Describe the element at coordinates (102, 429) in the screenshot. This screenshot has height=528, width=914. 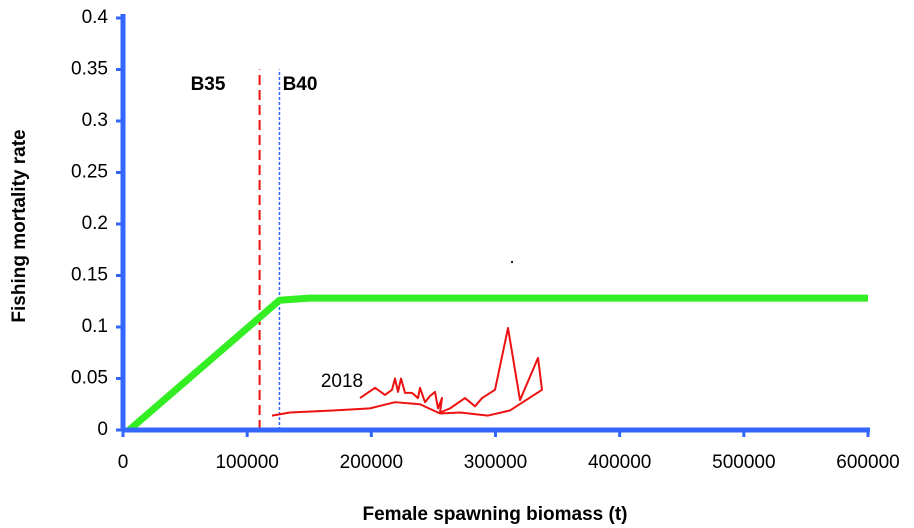
I see `y-tick-label: 0` at that location.